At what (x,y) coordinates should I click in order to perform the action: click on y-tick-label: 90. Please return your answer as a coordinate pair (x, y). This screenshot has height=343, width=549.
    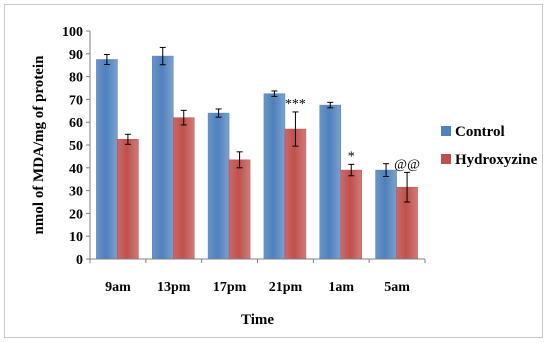
    Looking at the image, I should click on (76, 55).